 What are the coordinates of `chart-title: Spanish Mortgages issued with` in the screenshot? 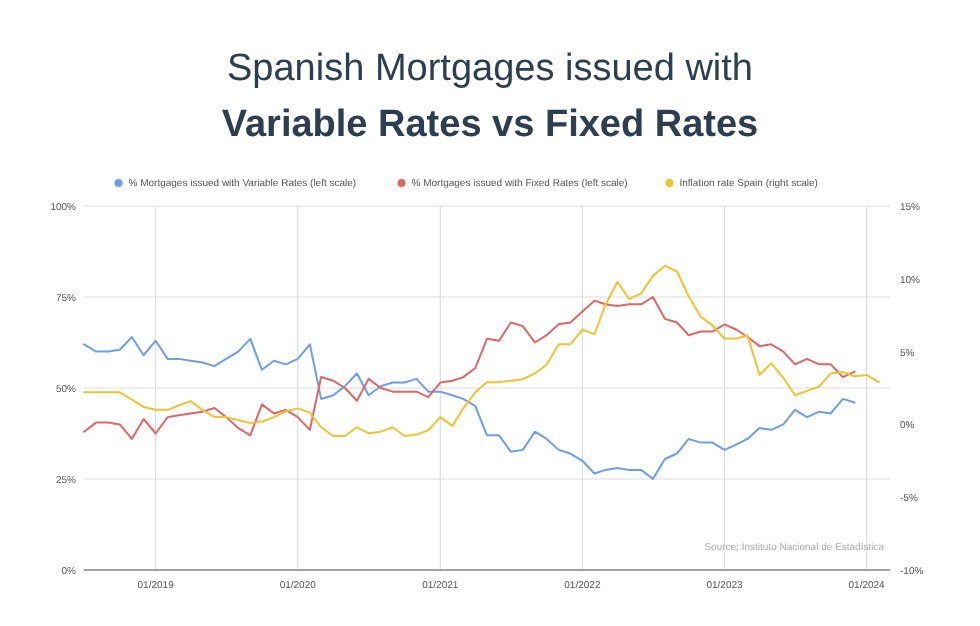 It's located at (490, 69).